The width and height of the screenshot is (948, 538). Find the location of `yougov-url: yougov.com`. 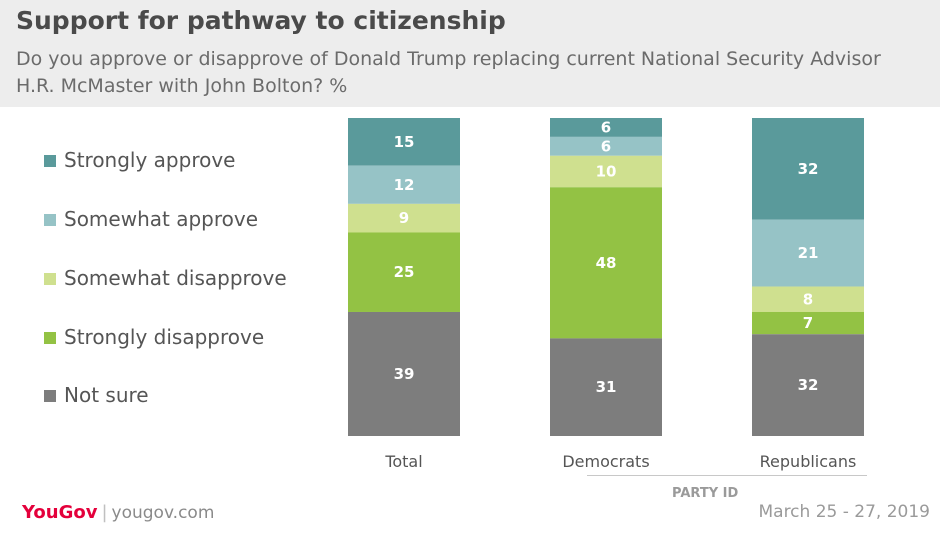

yougov-url: yougov.com is located at coordinates (163, 513).